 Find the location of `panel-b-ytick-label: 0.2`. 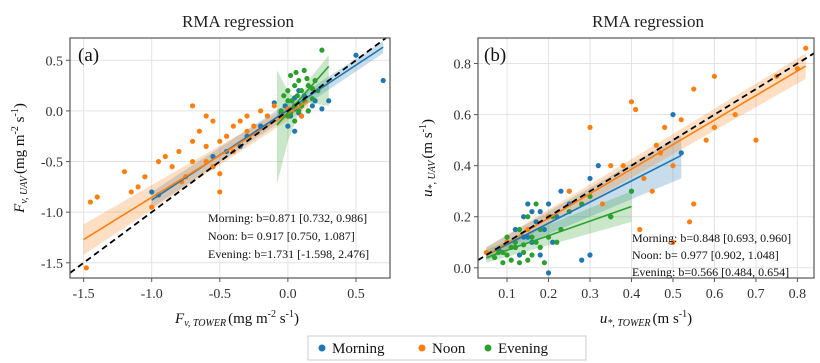

panel-b-ytick-label: 0.2 is located at coordinates (463, 218).